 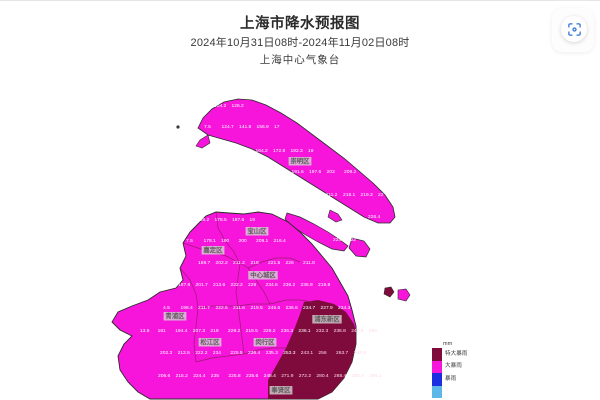 I want to click on rainfall-value: 200, so click(x=243, y=241).